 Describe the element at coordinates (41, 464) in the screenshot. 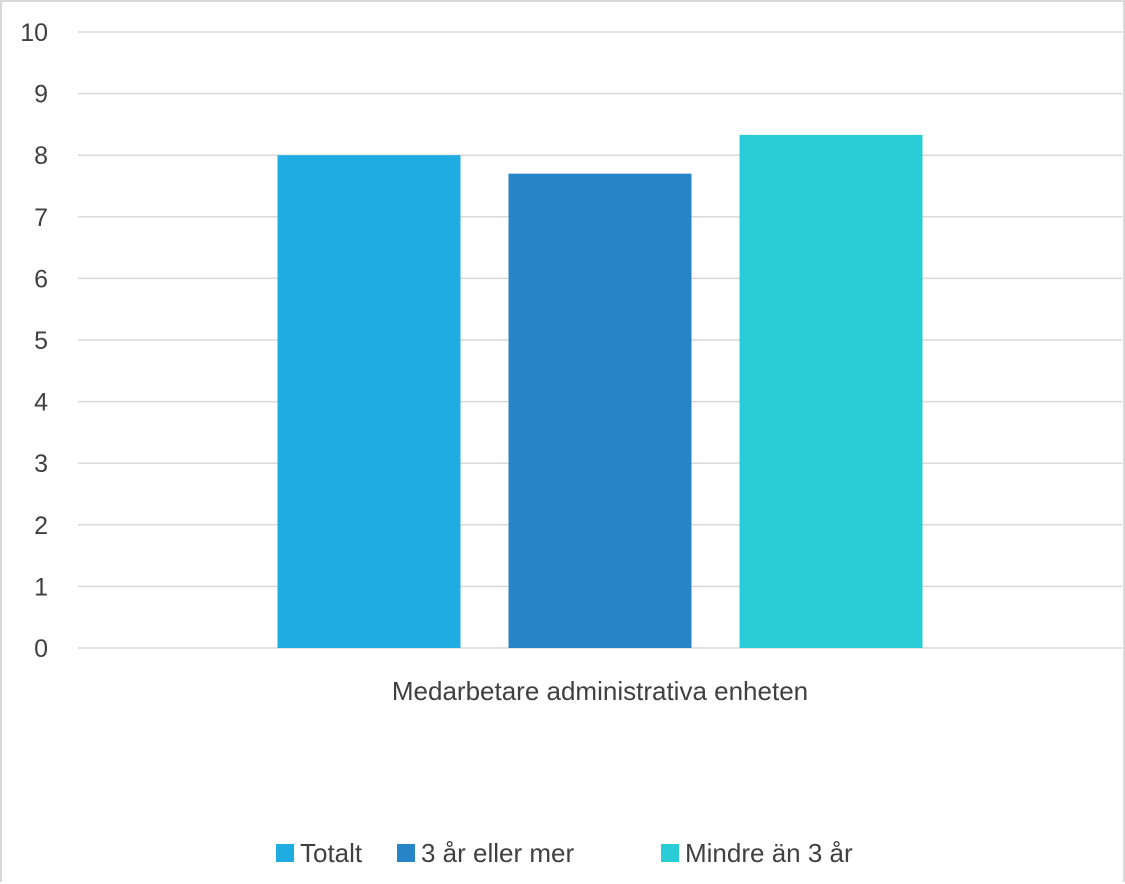

I see `y-tick-label: 3` at that location.